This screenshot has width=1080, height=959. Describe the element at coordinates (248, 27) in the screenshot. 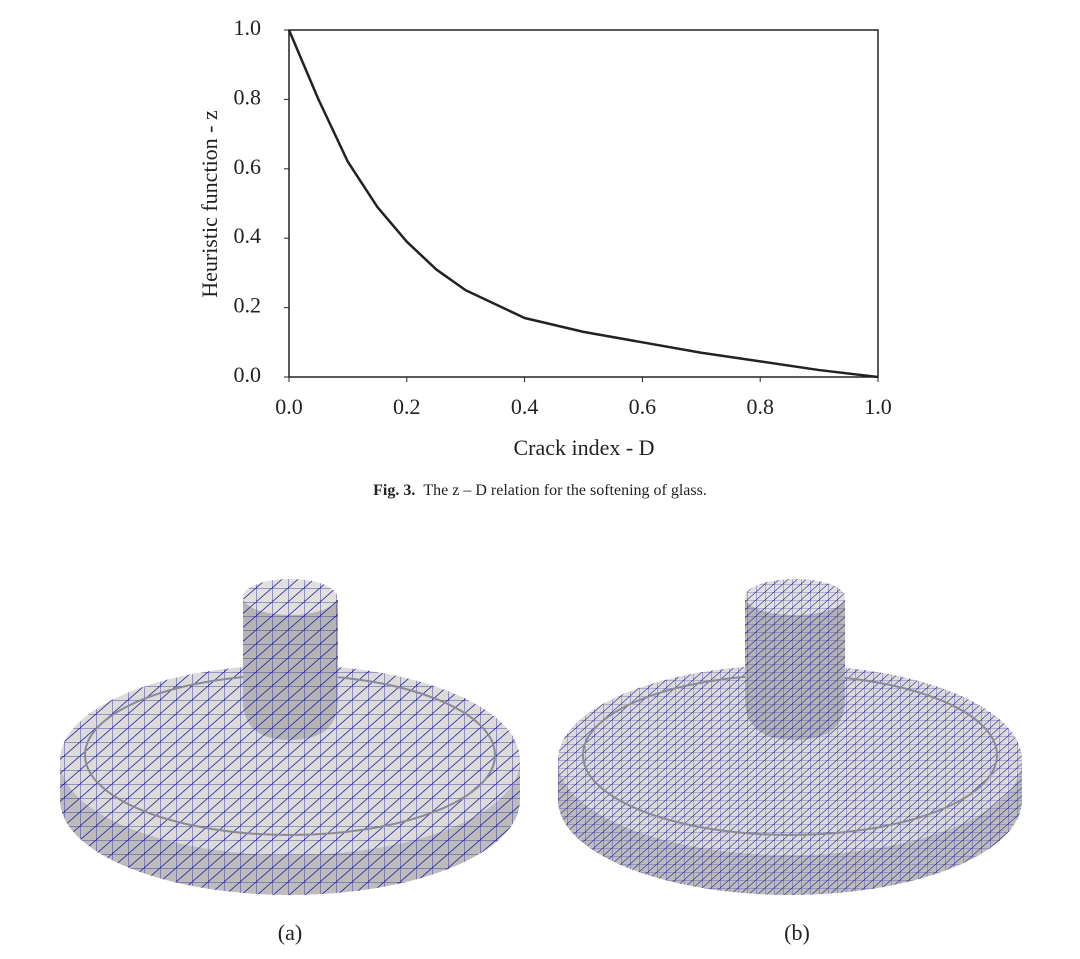

I see `y-tick-label: 1.0` at that location.